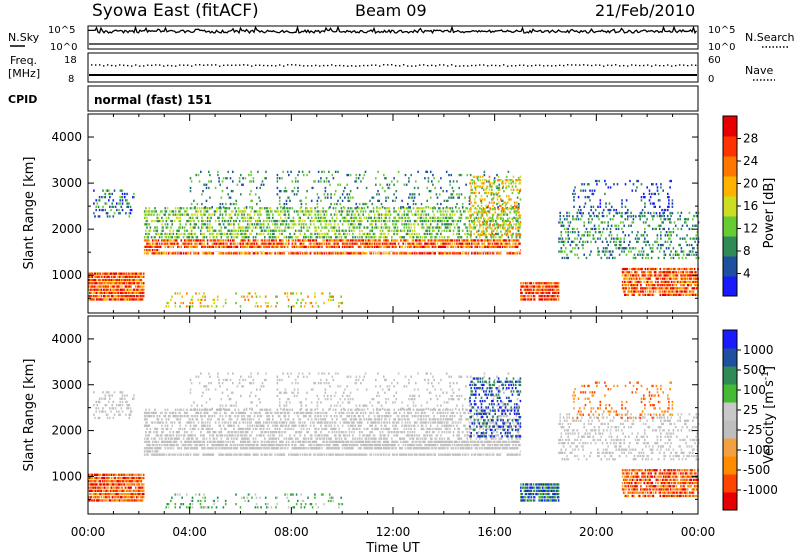  I want to click on station-title: Syowa East (fitACF), so click(175, 11).